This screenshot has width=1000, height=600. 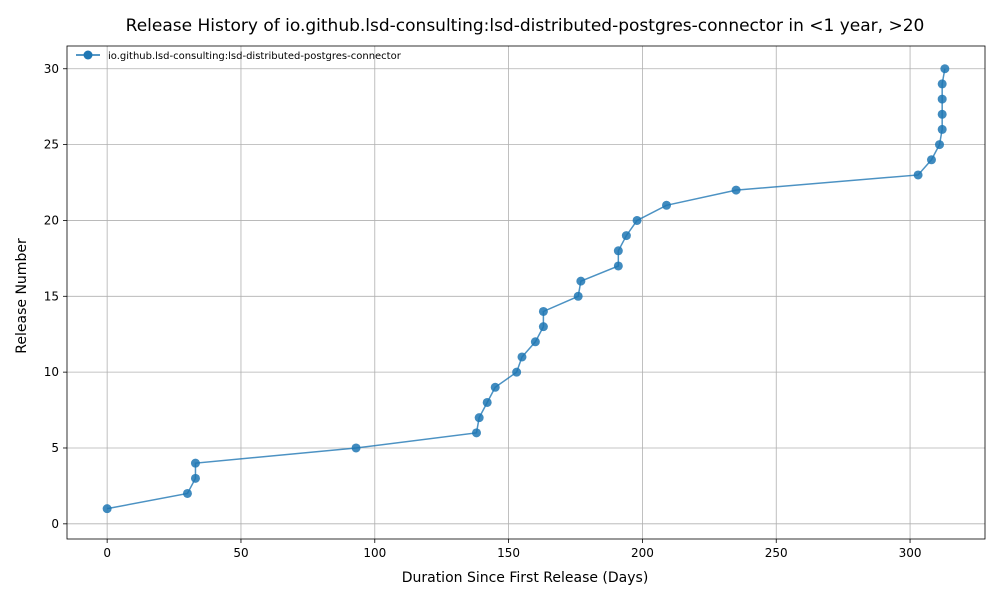 I want to click on y-tick-label: 15, so click(x=51, y=296).